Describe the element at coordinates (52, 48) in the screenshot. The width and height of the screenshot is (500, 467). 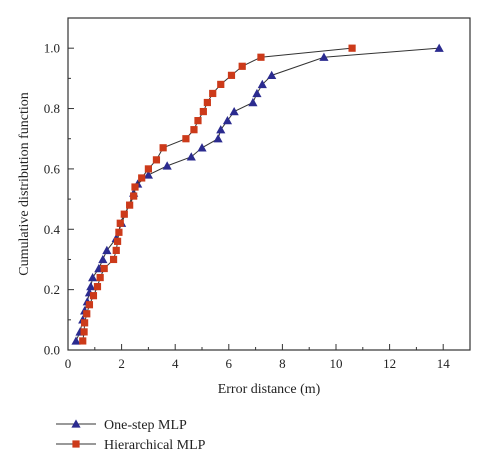
I see `y-tick-label: 1.0` at that location.